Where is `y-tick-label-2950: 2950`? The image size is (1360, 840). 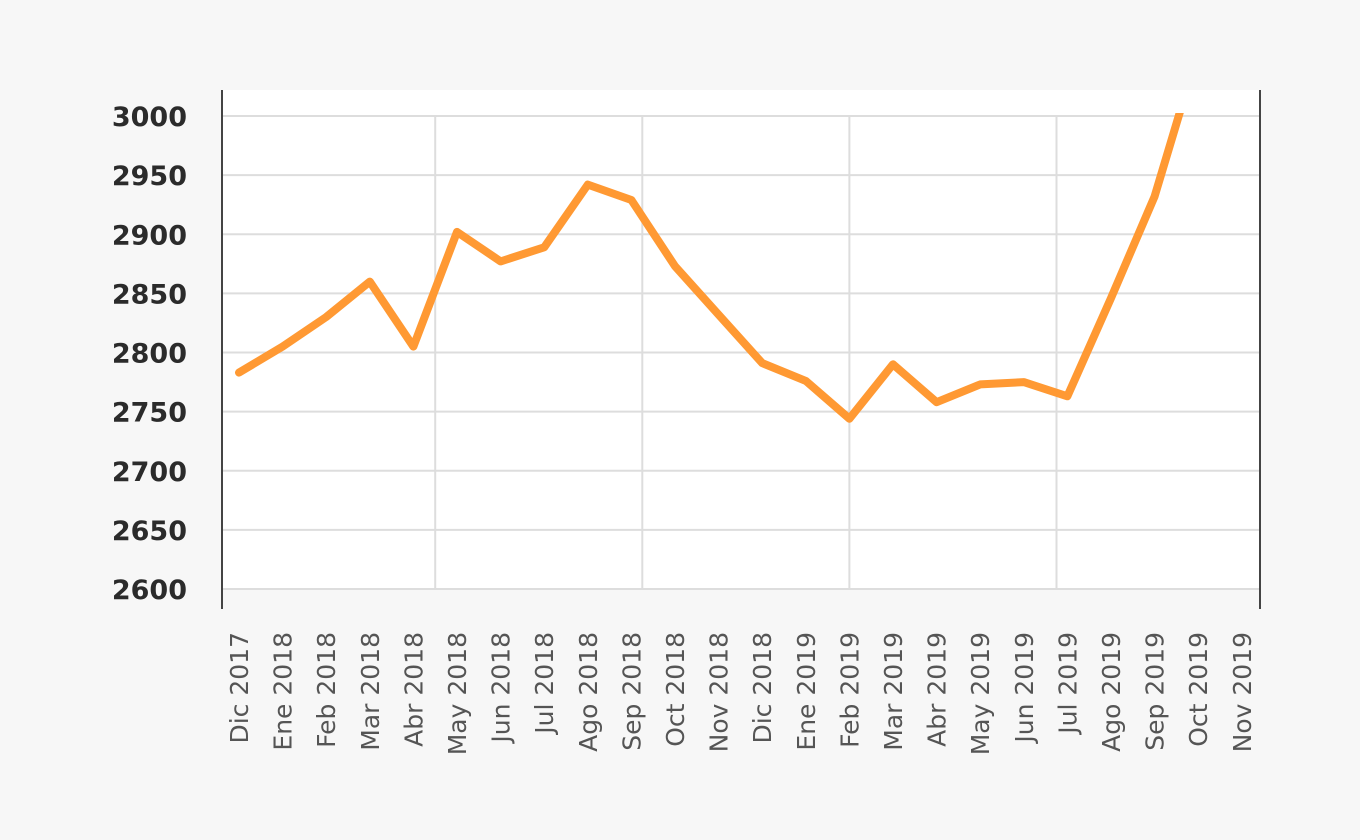 y-tick-label-2950: 2950 is located at coordinates (149, 176).